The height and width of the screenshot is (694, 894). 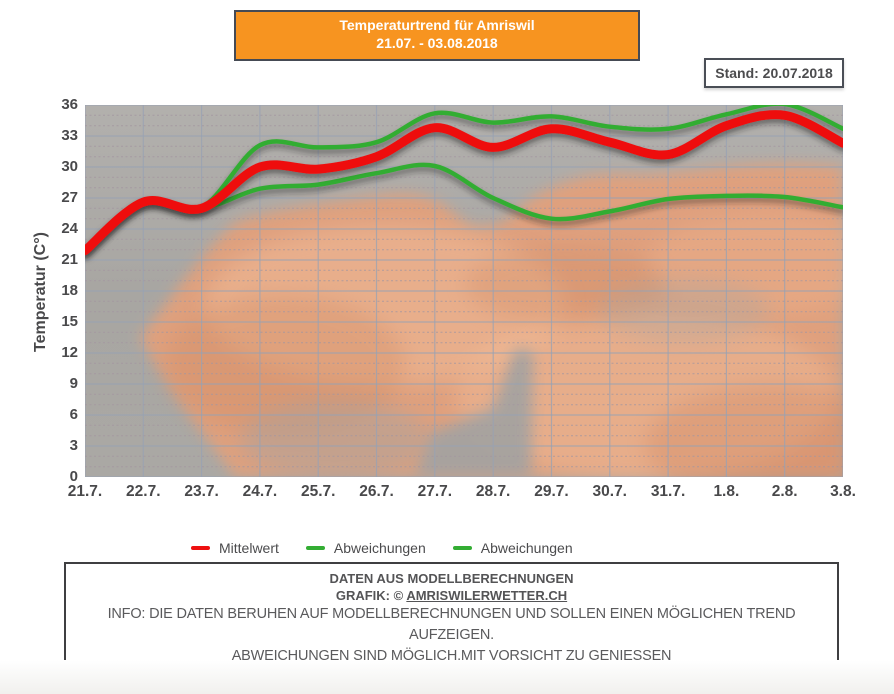 What do you see at coordinates (69, 135) in the screenshot?
I see `y-tick-label: 33` at bounding box center [69, 135].